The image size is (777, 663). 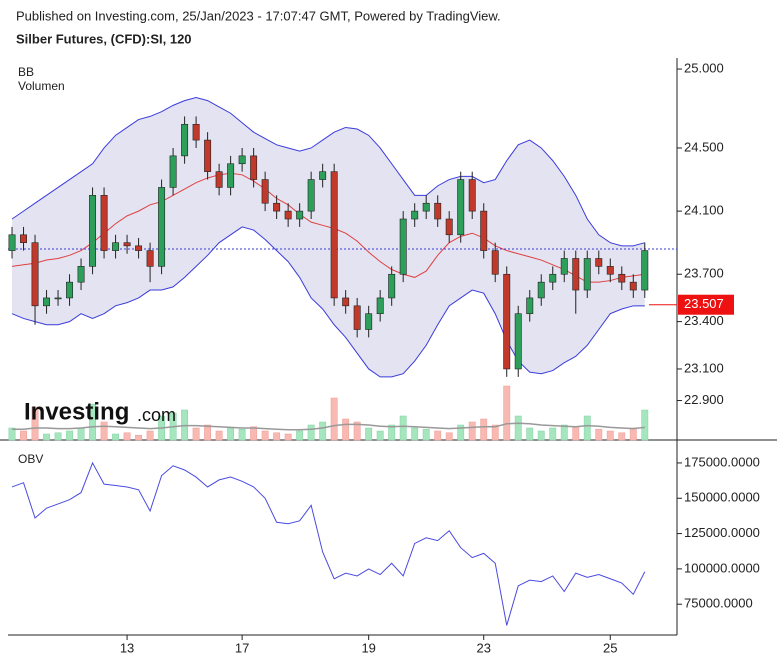 What do you see at coordinates (368, 647) in the screenshot?
I see `x-tick-label: 19` at bounding box center [368, 647].